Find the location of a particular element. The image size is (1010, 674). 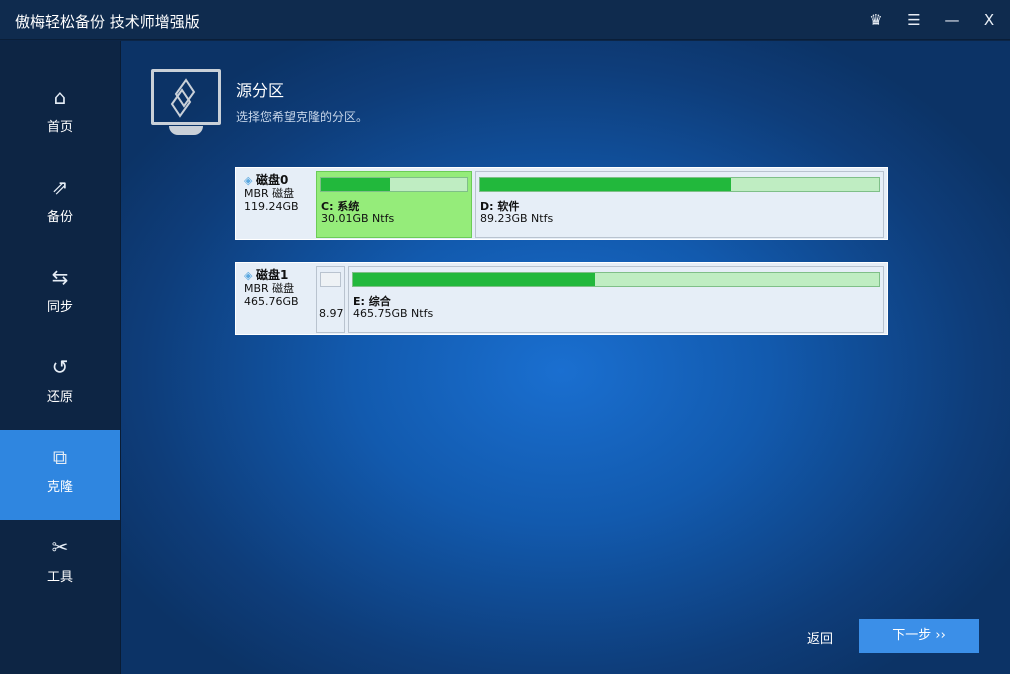

close-button: X is located at coordinates (989, 20).